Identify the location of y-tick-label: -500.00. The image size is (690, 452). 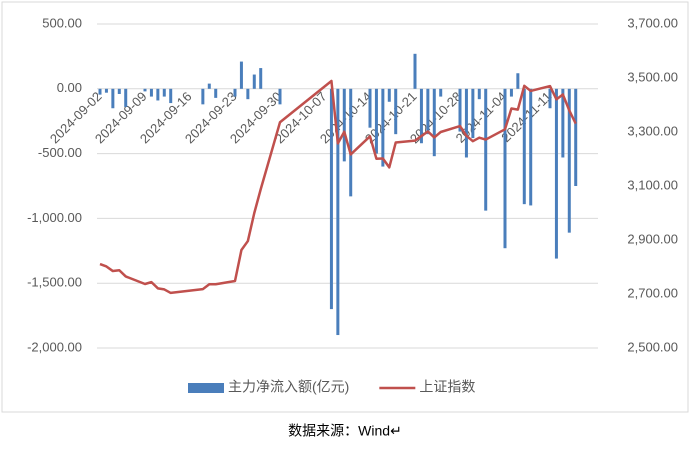
(60, 152).